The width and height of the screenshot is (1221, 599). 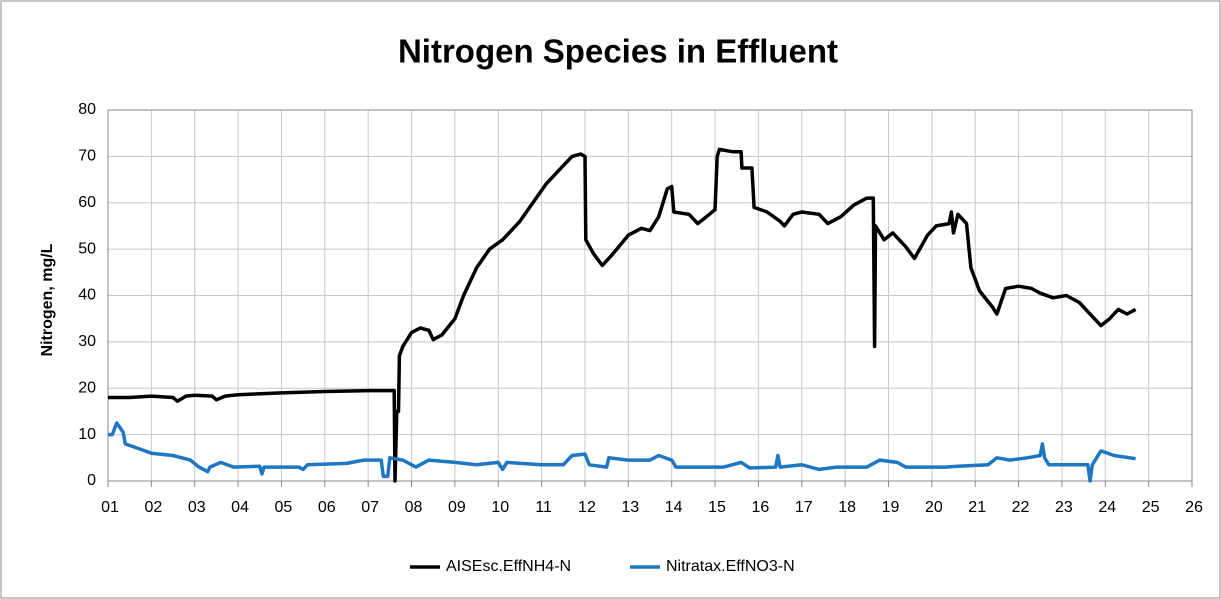 I want to click on chart-title: Nitrogen Species in Effluent, so click(x=618, y=51).